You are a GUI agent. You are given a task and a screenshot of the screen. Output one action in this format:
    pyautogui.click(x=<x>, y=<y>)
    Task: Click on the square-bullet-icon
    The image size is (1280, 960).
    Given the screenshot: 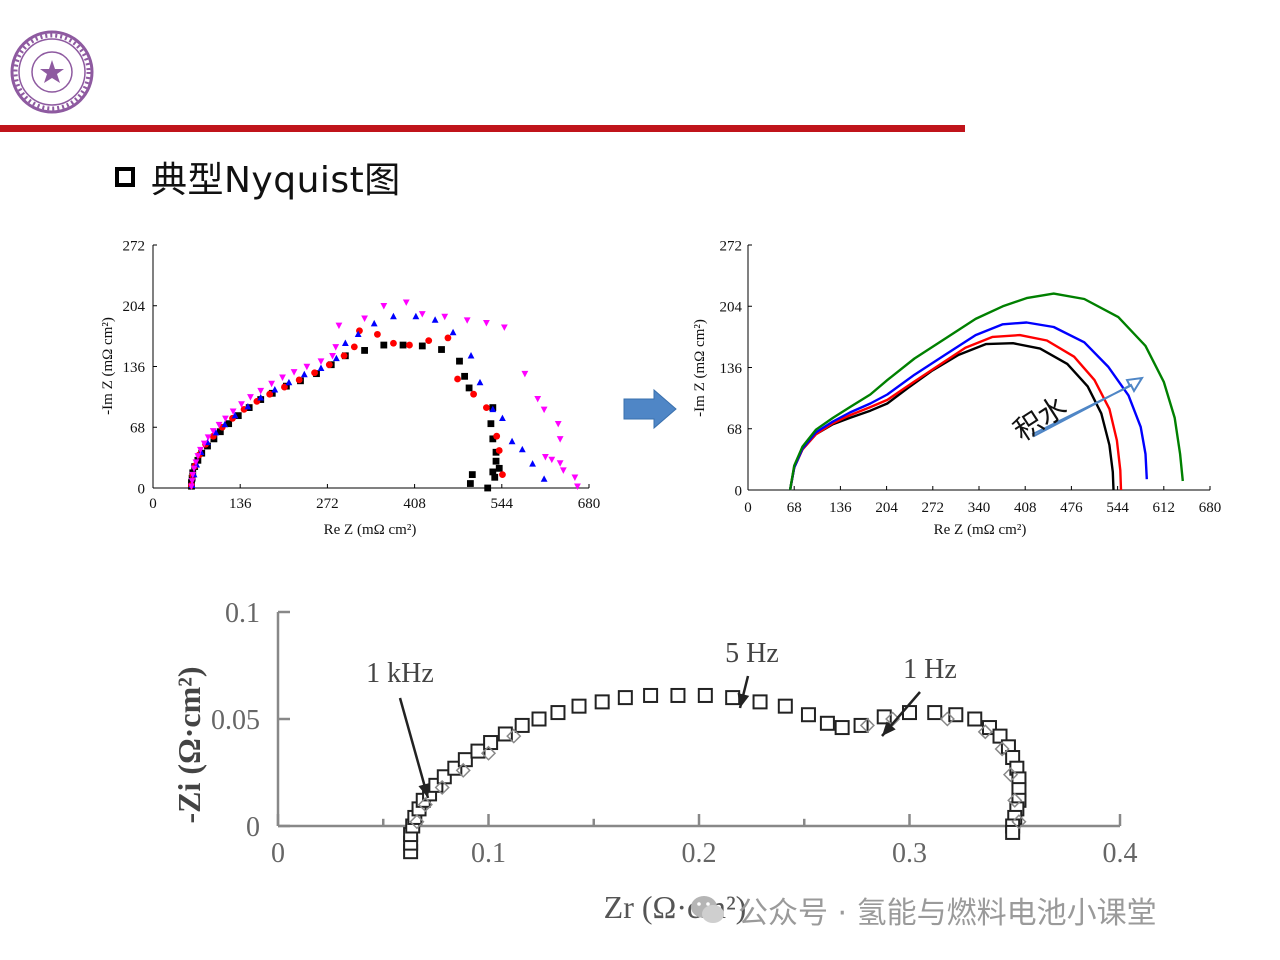 What is the action you would take?
    pyautogui.click(x=125, y=177)
    